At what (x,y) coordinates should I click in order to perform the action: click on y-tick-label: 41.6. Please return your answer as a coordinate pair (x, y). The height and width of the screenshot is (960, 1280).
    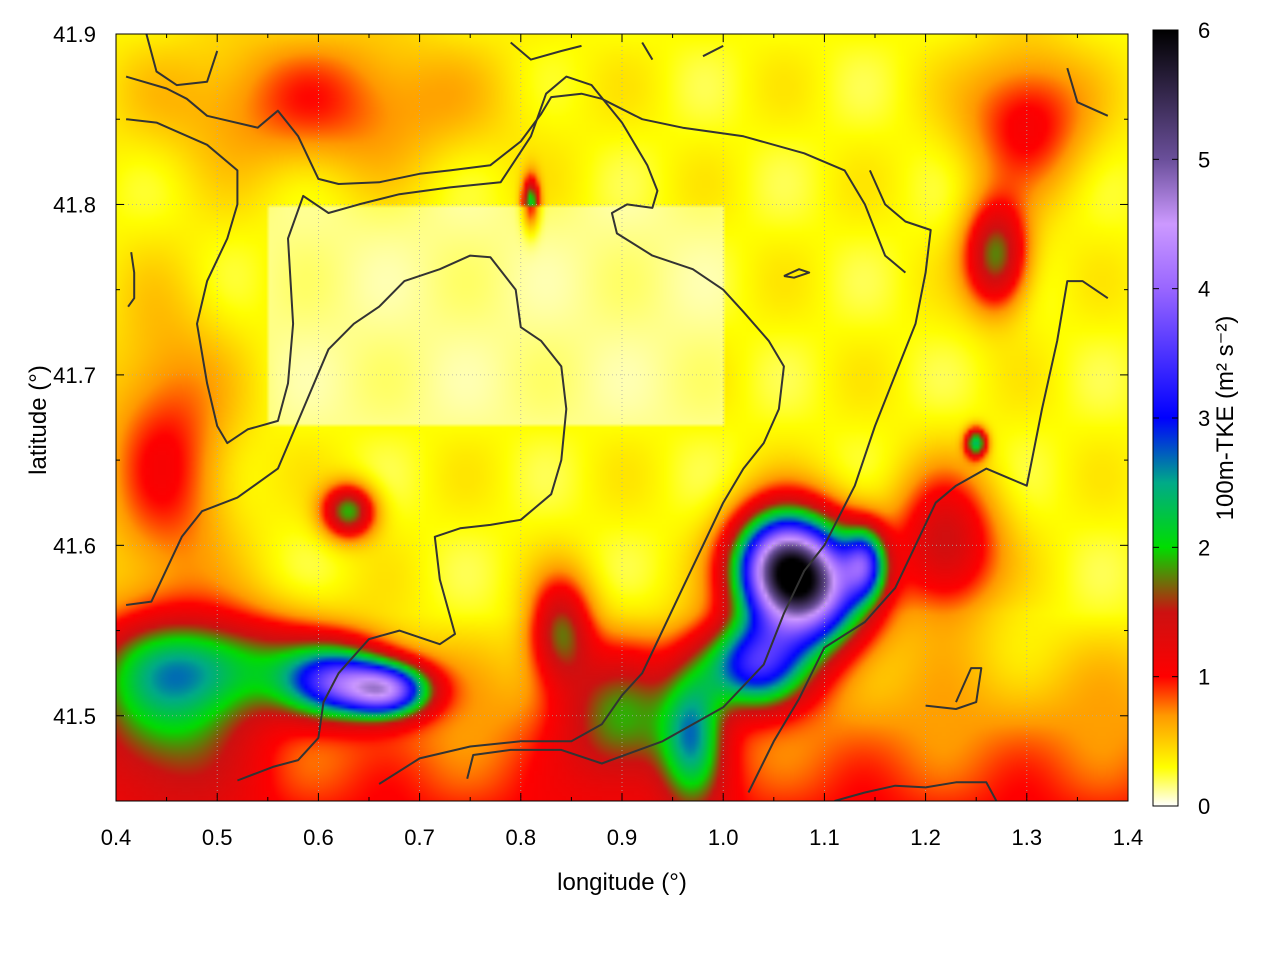
    Looking at the image, I should click on (74, 545).